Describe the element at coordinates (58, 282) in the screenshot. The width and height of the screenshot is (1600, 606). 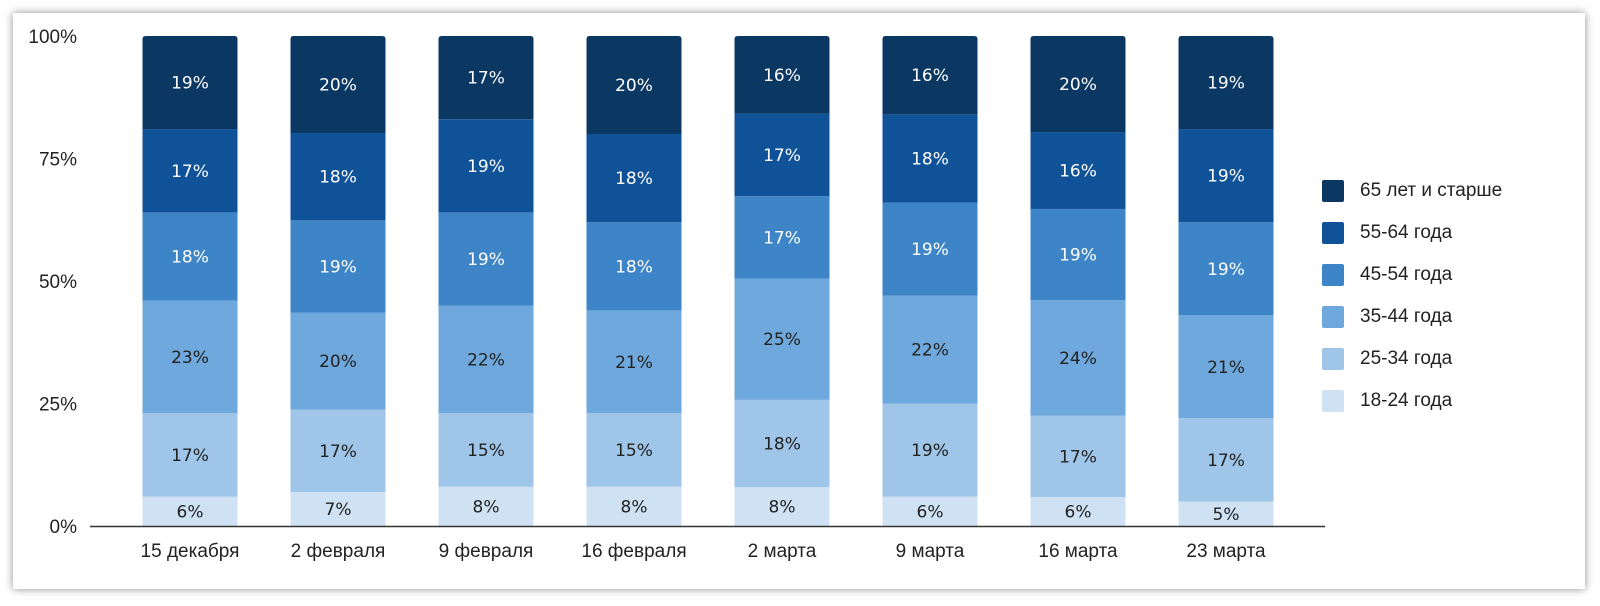
I see `y-tick-label: 50%` at that location.